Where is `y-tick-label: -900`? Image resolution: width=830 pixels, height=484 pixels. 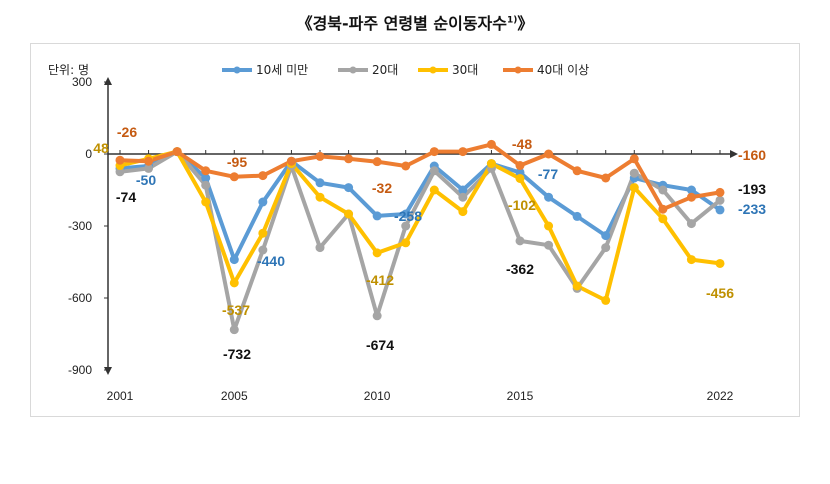
y-tick-label: -900 is located at coordinates (80, 370).